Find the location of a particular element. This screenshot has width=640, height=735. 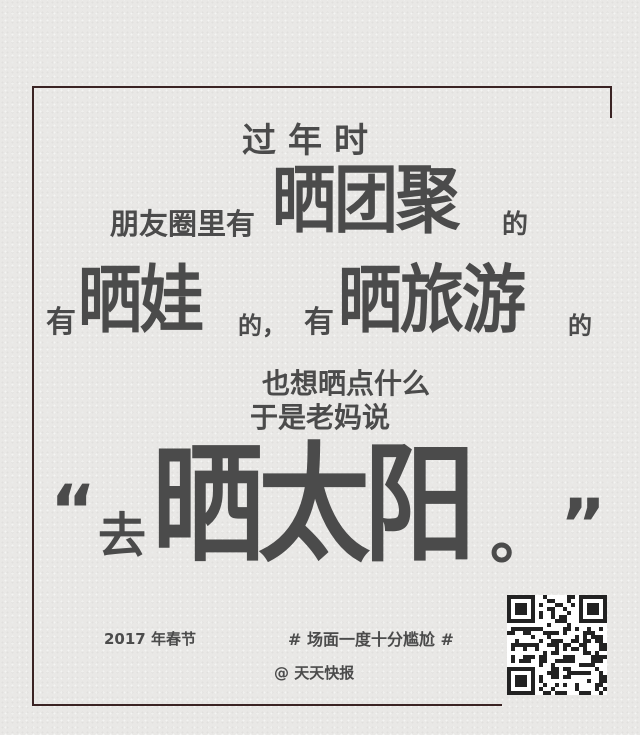

heading-line-1: 过年时 is located at coordinates (311, 141).